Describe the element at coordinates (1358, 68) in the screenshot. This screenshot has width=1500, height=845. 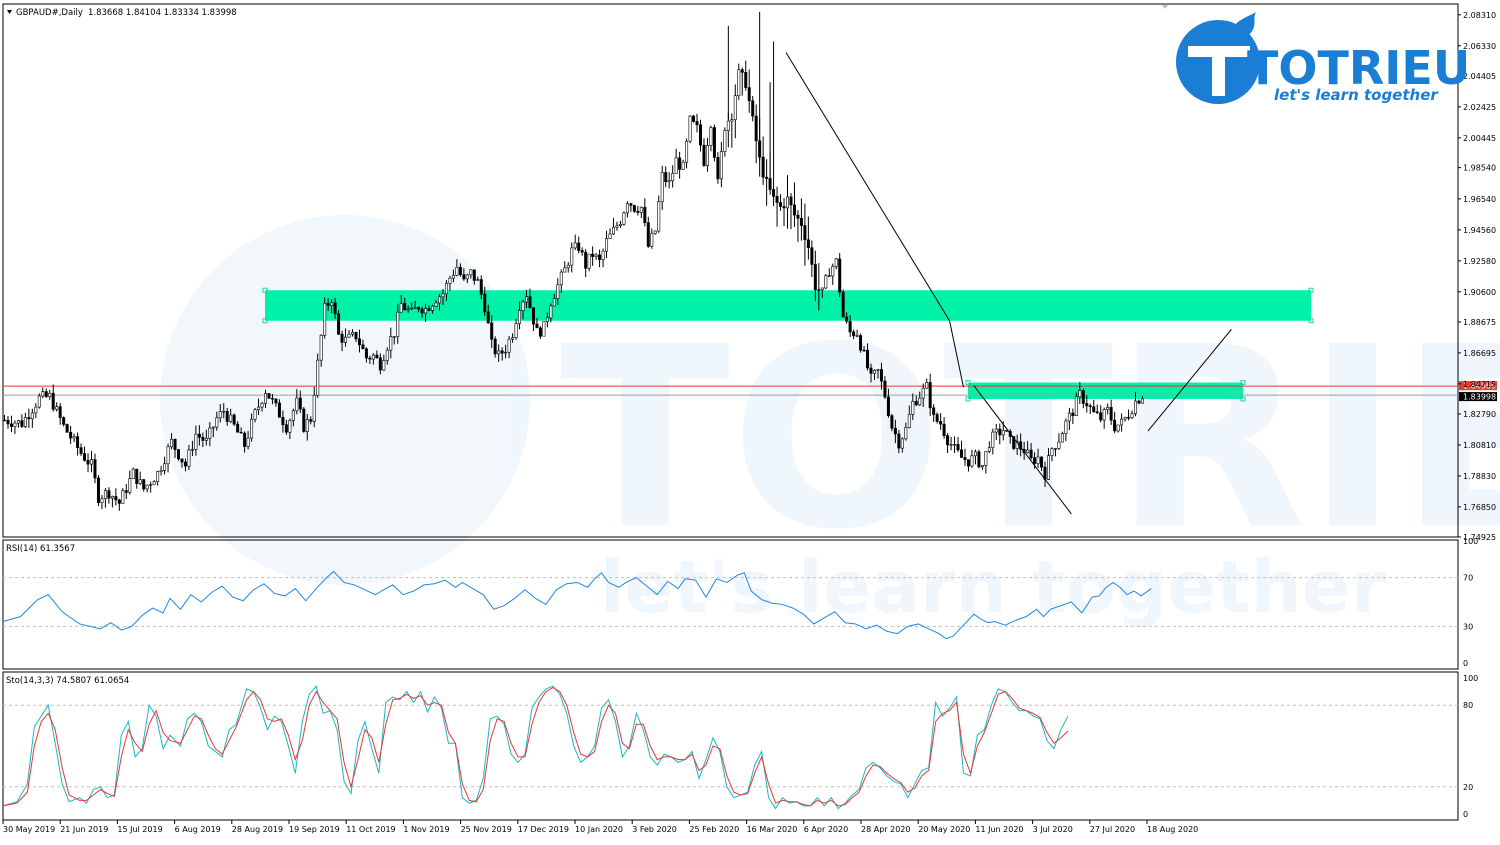
I see `logo-brand: TOTRIEU` at that location.